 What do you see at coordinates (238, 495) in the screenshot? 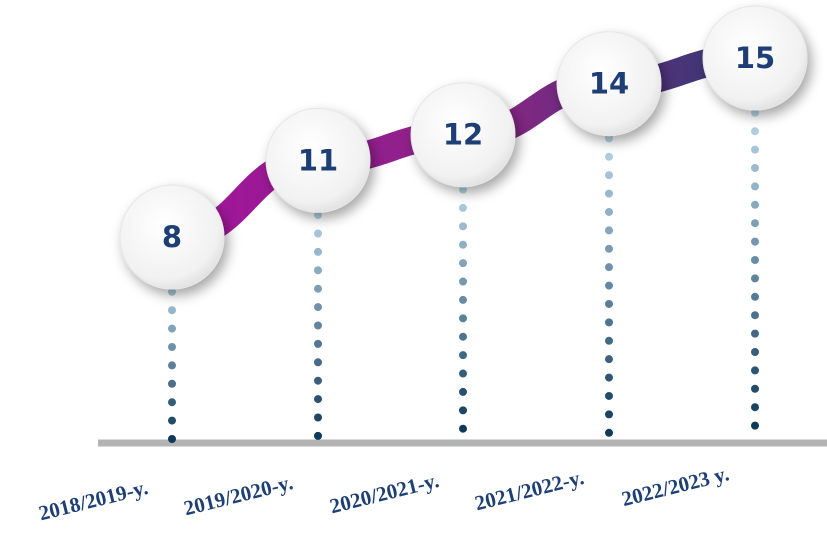
I see `category-label: 2019/2020-y.` at bounding box center [238, 495].